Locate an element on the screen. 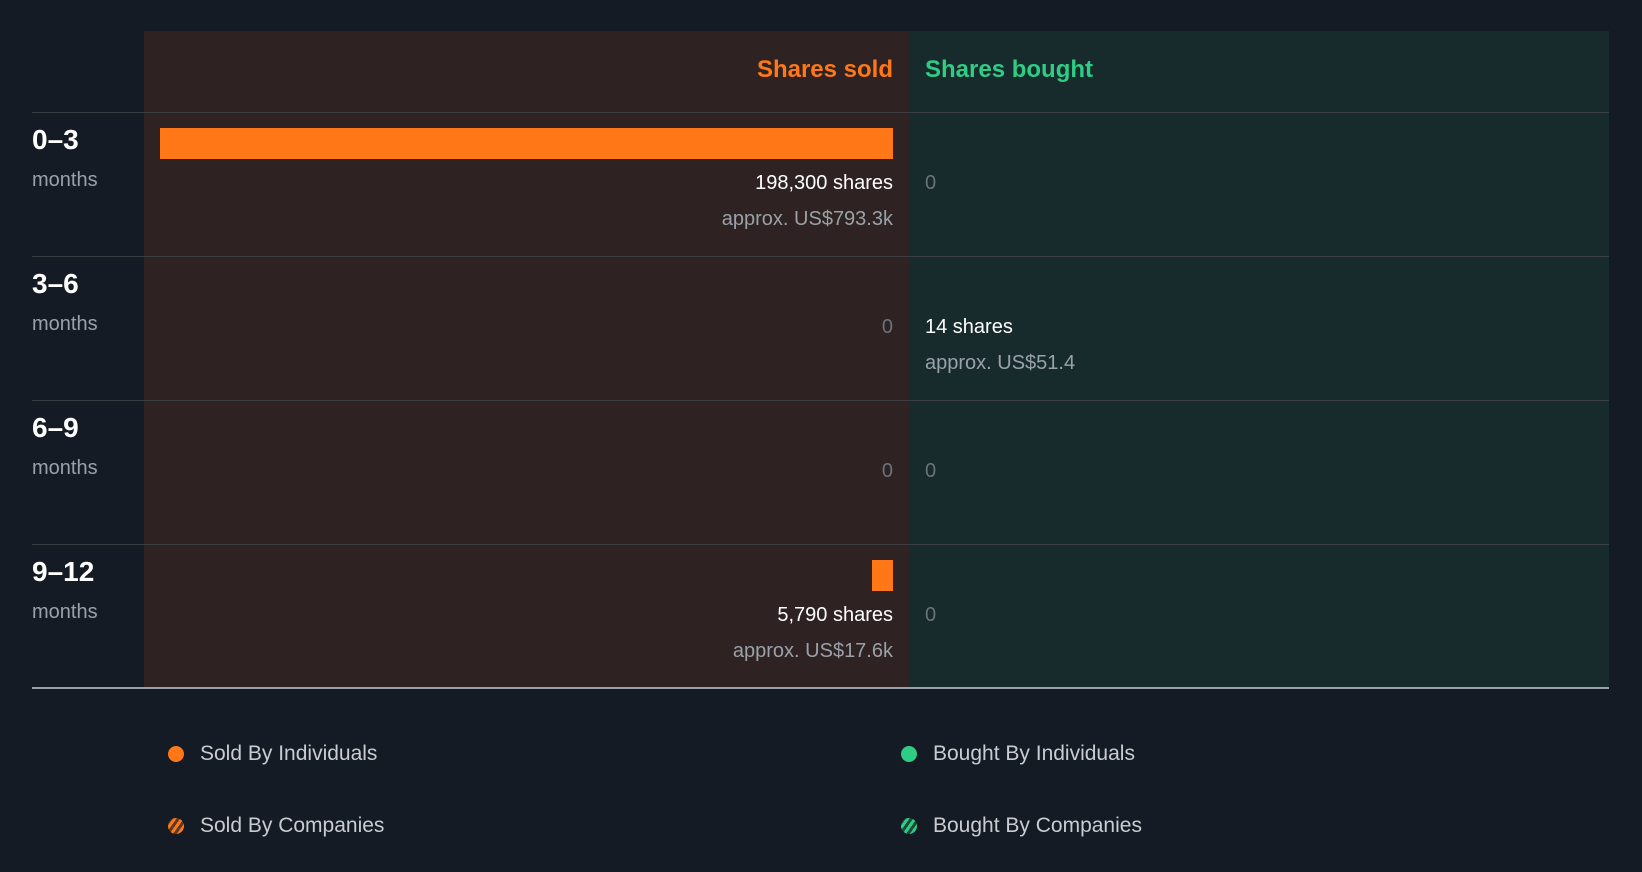 Image resolution: width=1642 pixels, height=872 pixels. period-label: 3–6 is located at coordinates (55, 283).